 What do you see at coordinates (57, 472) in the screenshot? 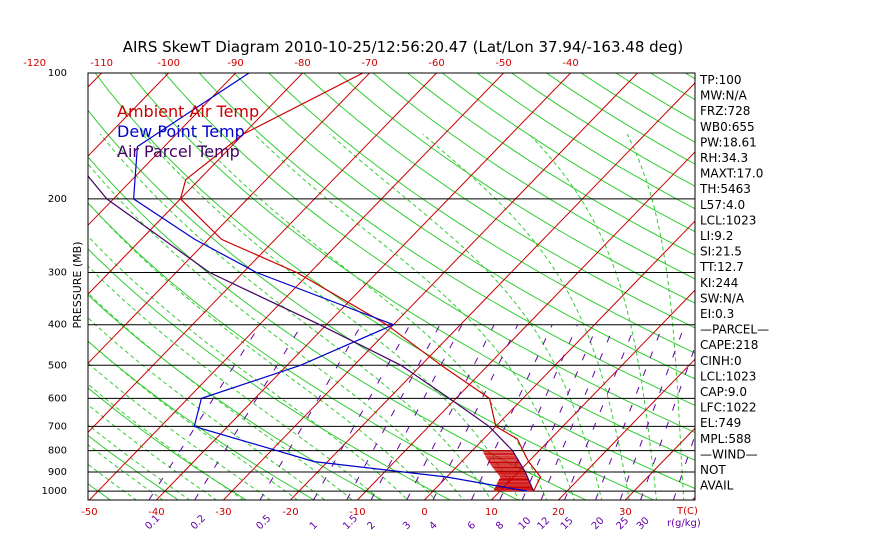
I see `pressure-tick: 900` at bounding box center [57, 472].